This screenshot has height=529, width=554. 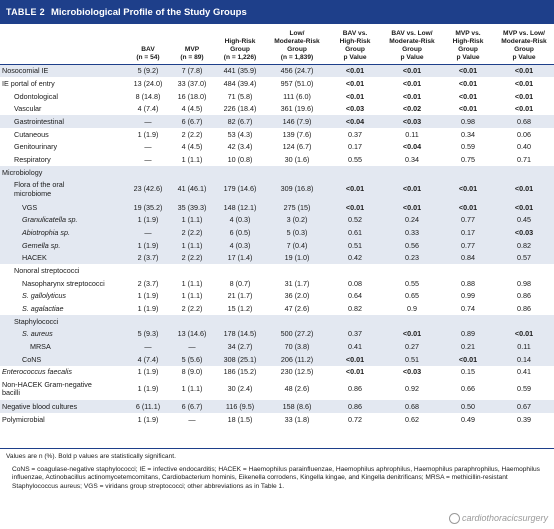 What do you see at coordinates (297, 372) in the screenshot?
I see `count-cell: 230 (12.5)` at bounding box center [297, 372].